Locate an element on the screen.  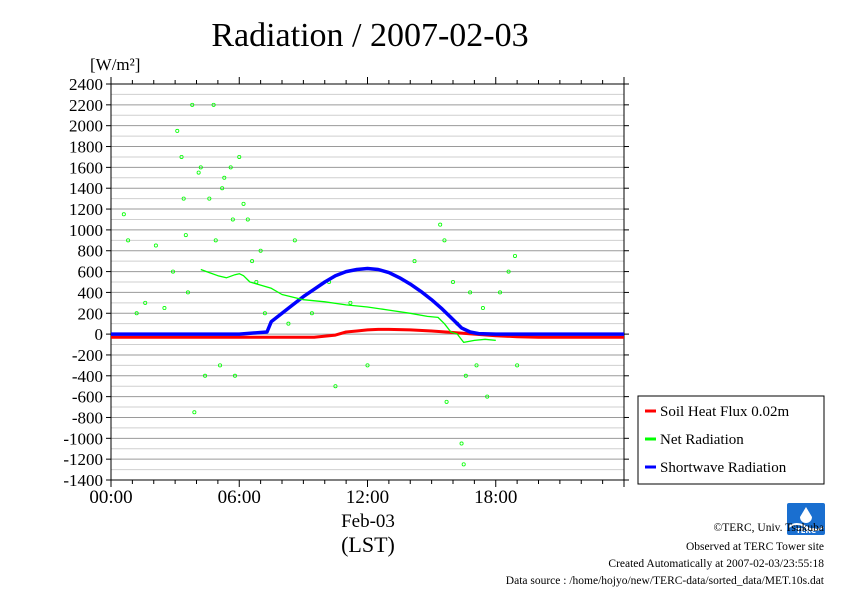
soil-heat-flux-line is located at coordinates (367, 333).